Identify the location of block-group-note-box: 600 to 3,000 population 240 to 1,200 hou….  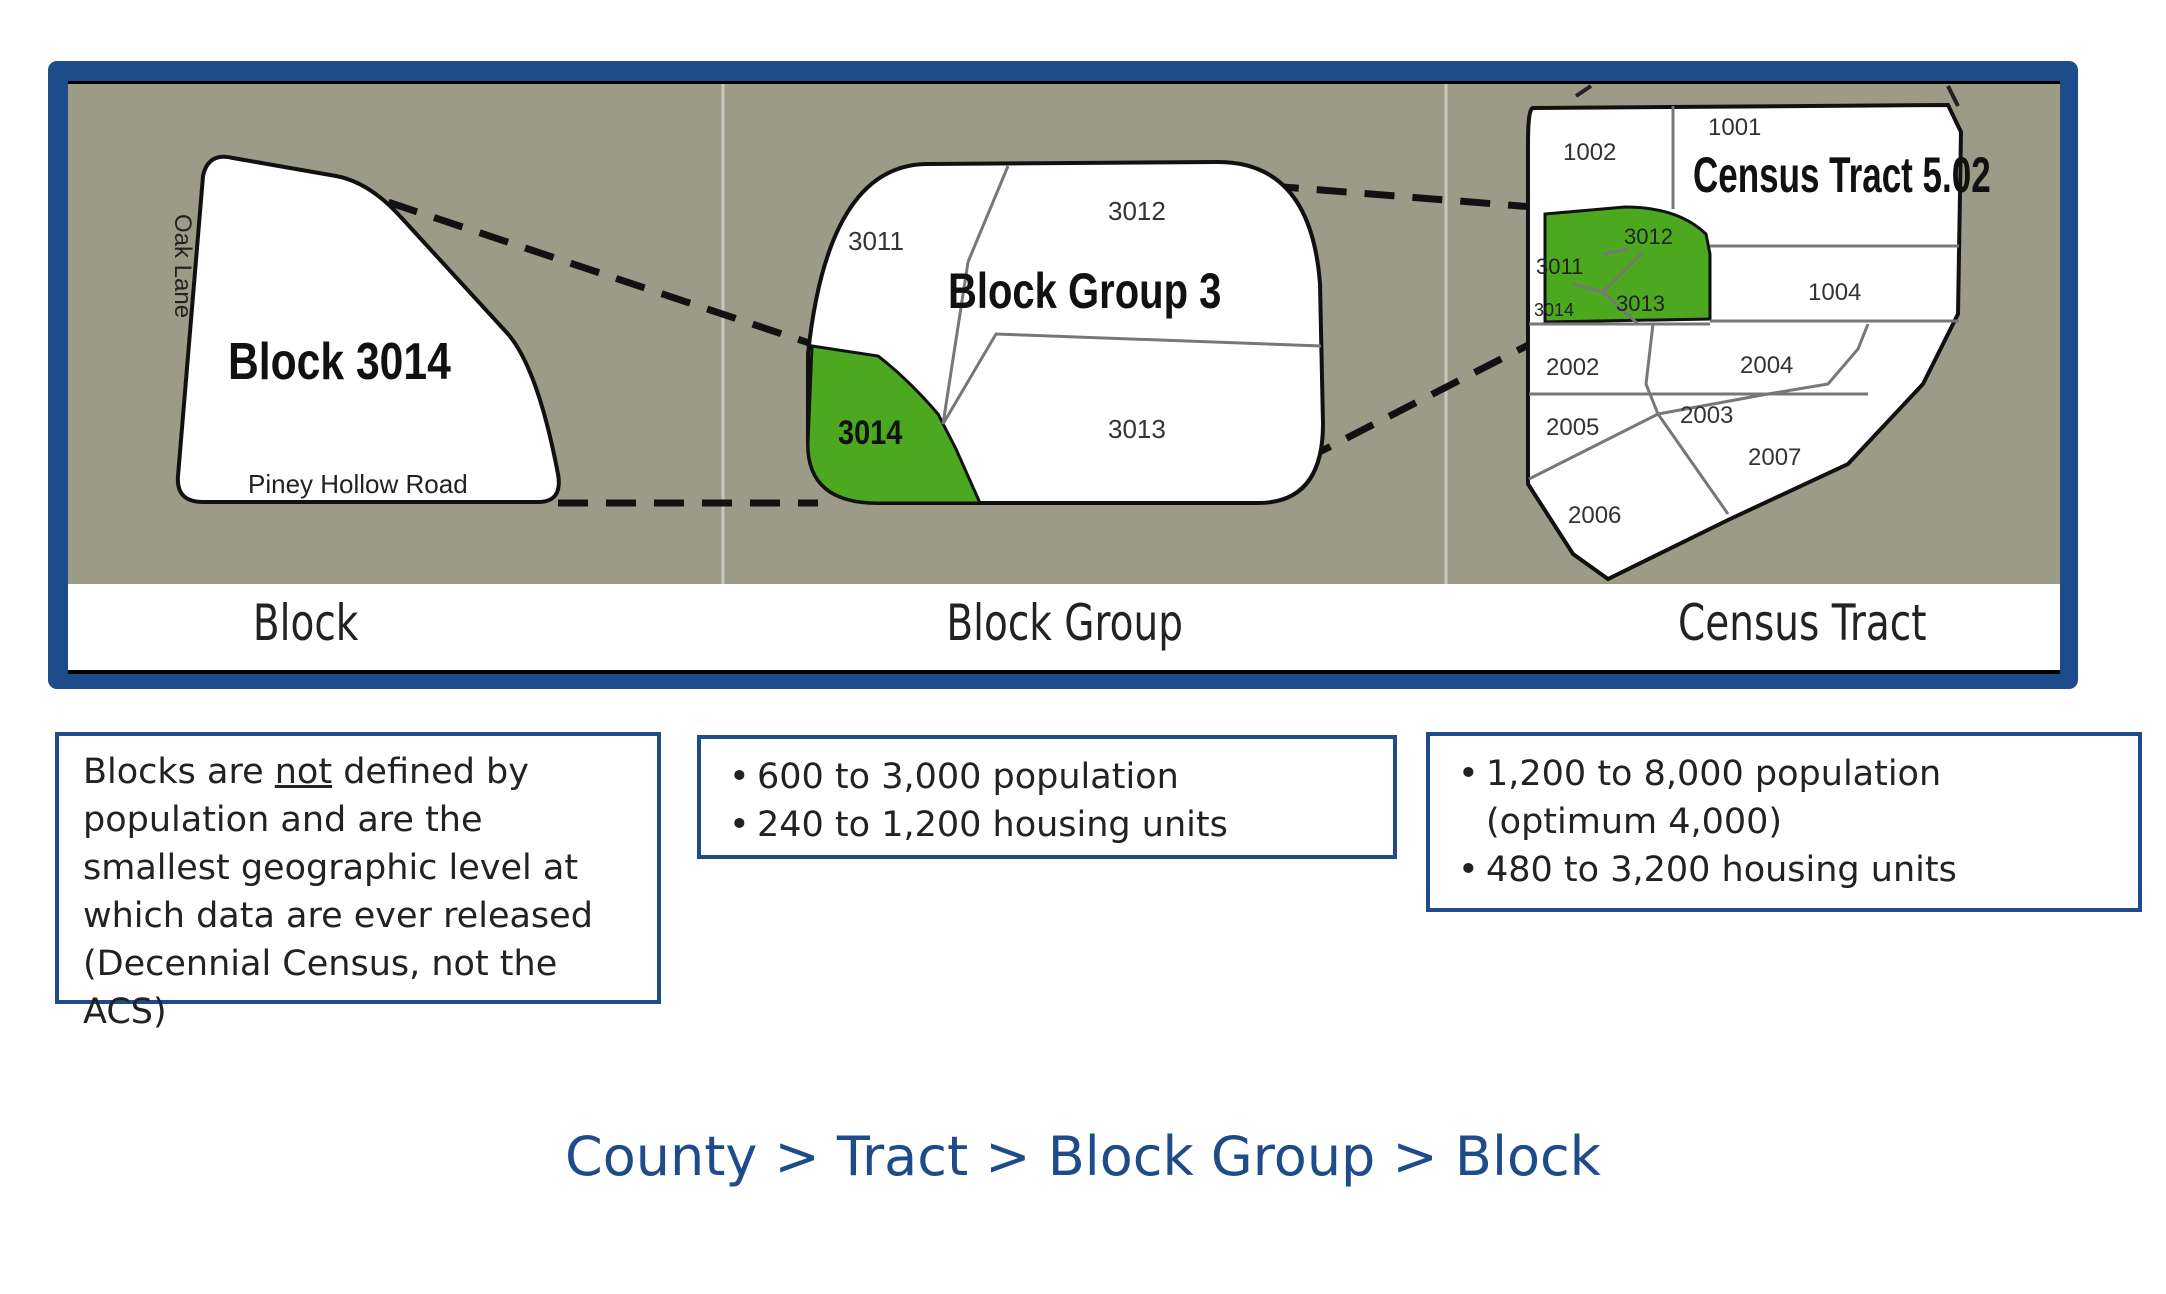
(1047, 797).